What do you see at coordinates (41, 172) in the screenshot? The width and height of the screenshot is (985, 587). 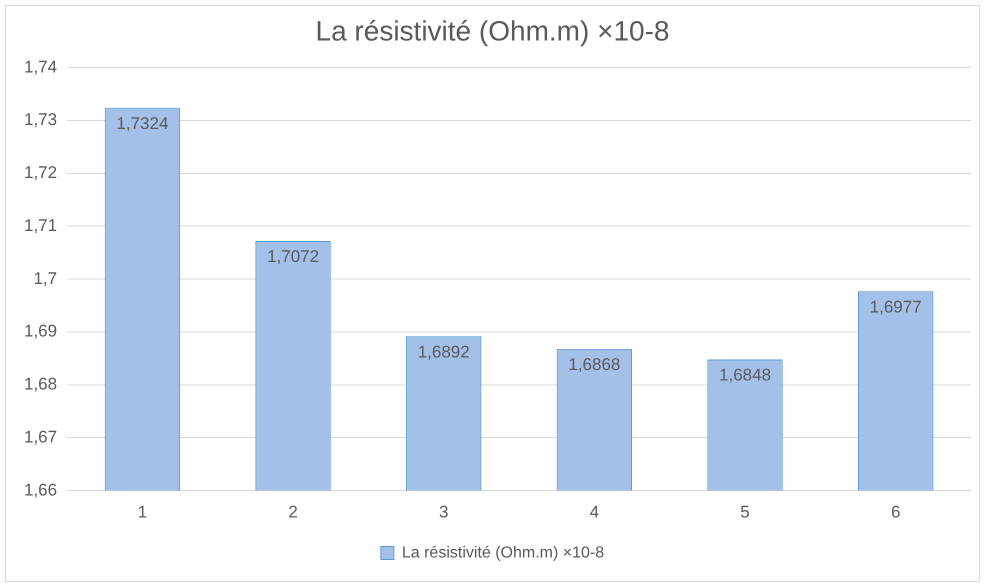 I see `y-tick-label: 1,72` at bounding box center [41, 172].